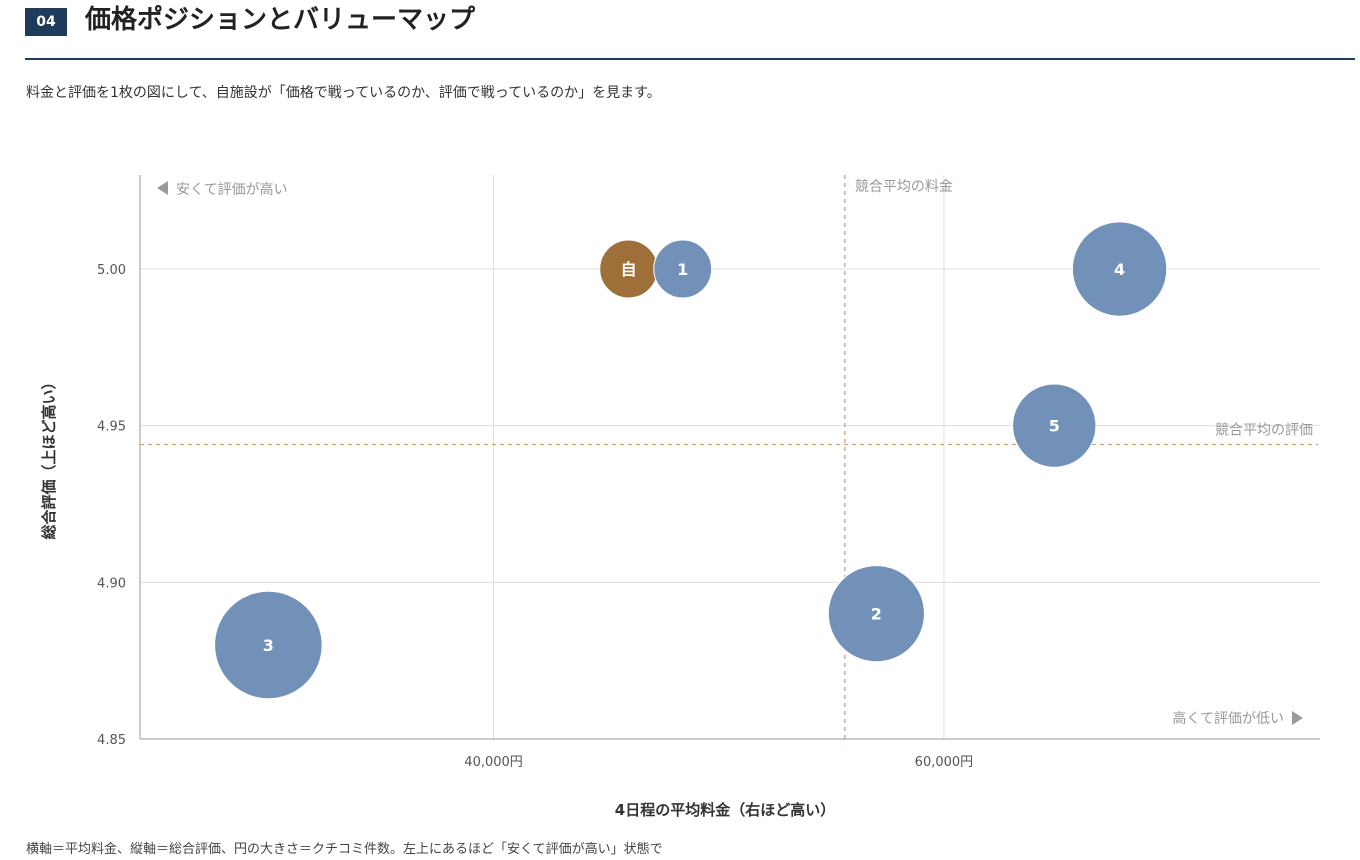 This screenshot has width=1360, height=860. I want to click on bubble-label: 4, so click(1119, 269).